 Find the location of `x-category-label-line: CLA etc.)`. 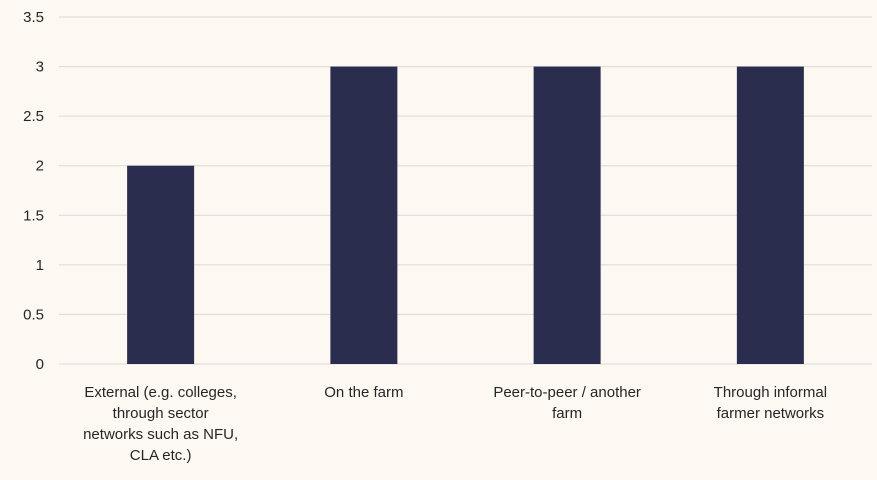

x-category-label-line: CLA etc.) is located at coordinates (161, 455).